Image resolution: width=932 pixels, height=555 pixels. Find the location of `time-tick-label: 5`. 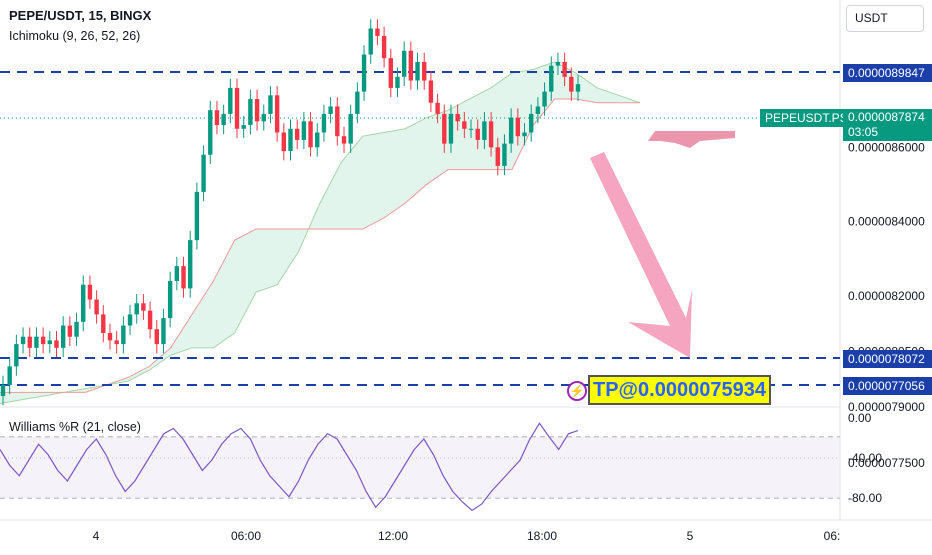

time-tick-label: 5 is located at coordinates (690, 536).